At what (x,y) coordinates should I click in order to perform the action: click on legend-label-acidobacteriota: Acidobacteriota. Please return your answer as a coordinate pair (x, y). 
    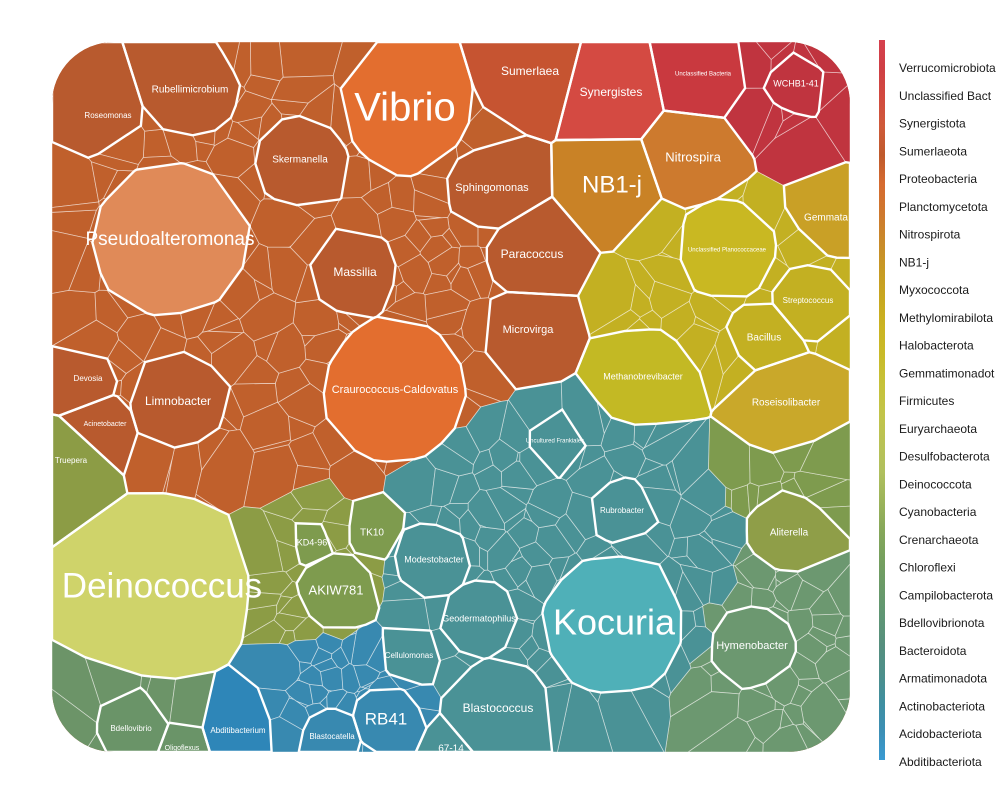
    Looking at the image, I should click on (940, 734).